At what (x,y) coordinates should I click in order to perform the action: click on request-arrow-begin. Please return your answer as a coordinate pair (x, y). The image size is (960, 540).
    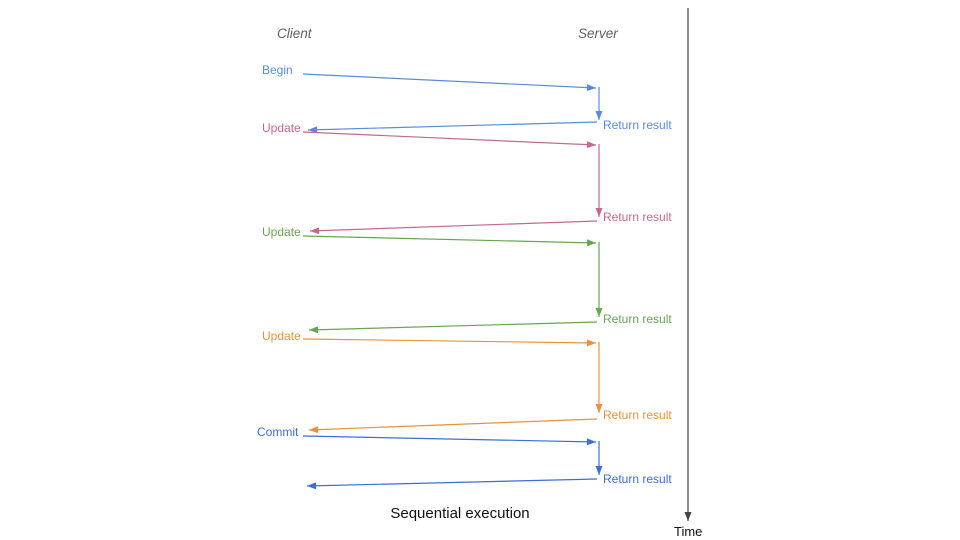
    Looking at the image, I should click on (449, 82).